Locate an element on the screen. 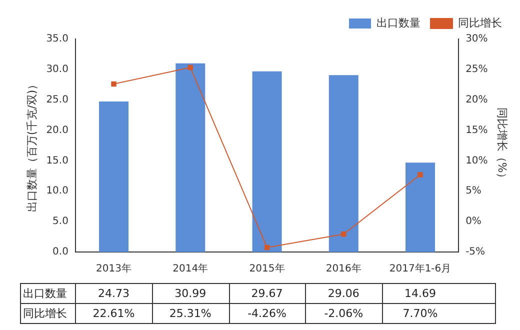 Image resolution: width=520 pixels, height=330 pixels. y2-tick-label: 15% is located at coordinates (477, 130).